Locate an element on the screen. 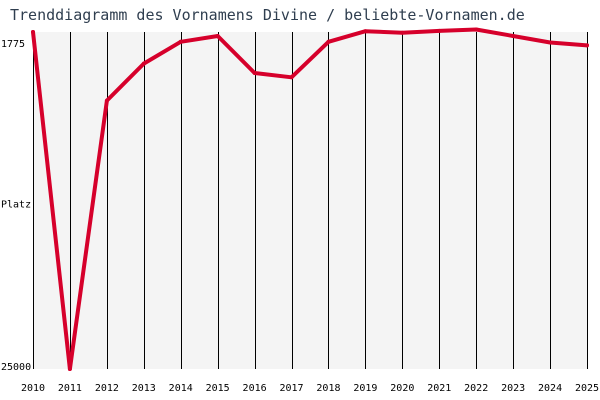  x-tick-label-2010: 2010 is located at coordinates (33, 388).